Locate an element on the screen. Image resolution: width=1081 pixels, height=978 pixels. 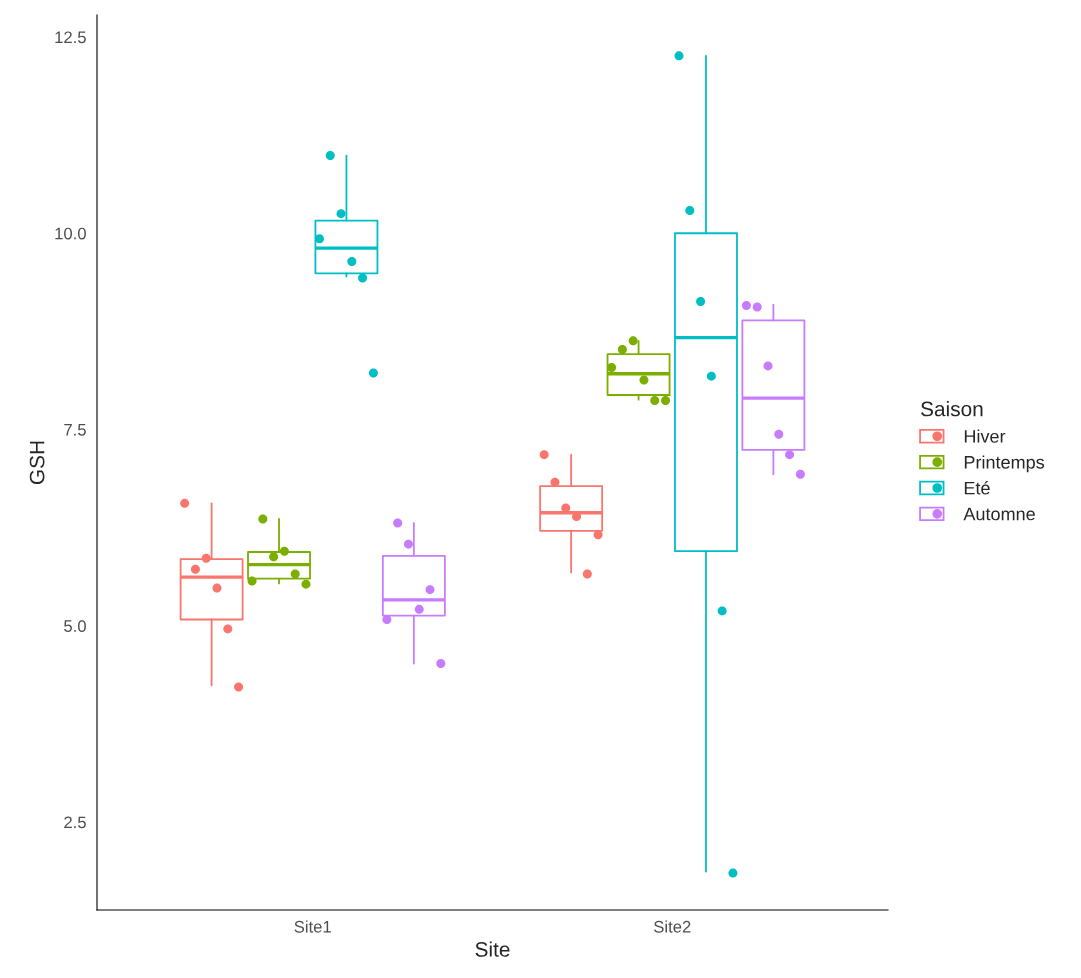
x-axis-title: Site is located at coordinates (492, 949).